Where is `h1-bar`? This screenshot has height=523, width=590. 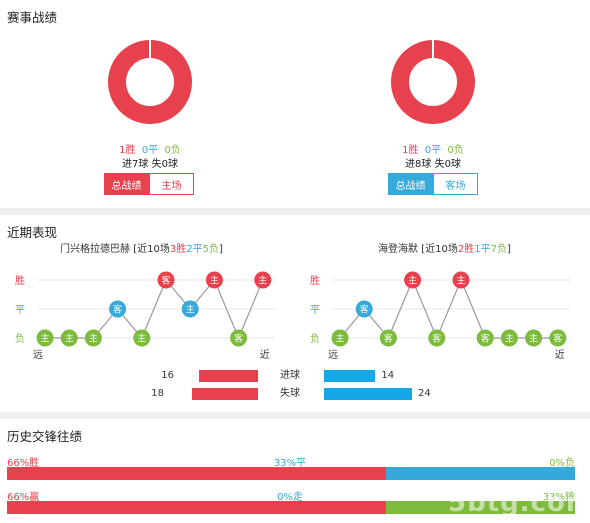
h1-bar is located at coordinates (291, 473).